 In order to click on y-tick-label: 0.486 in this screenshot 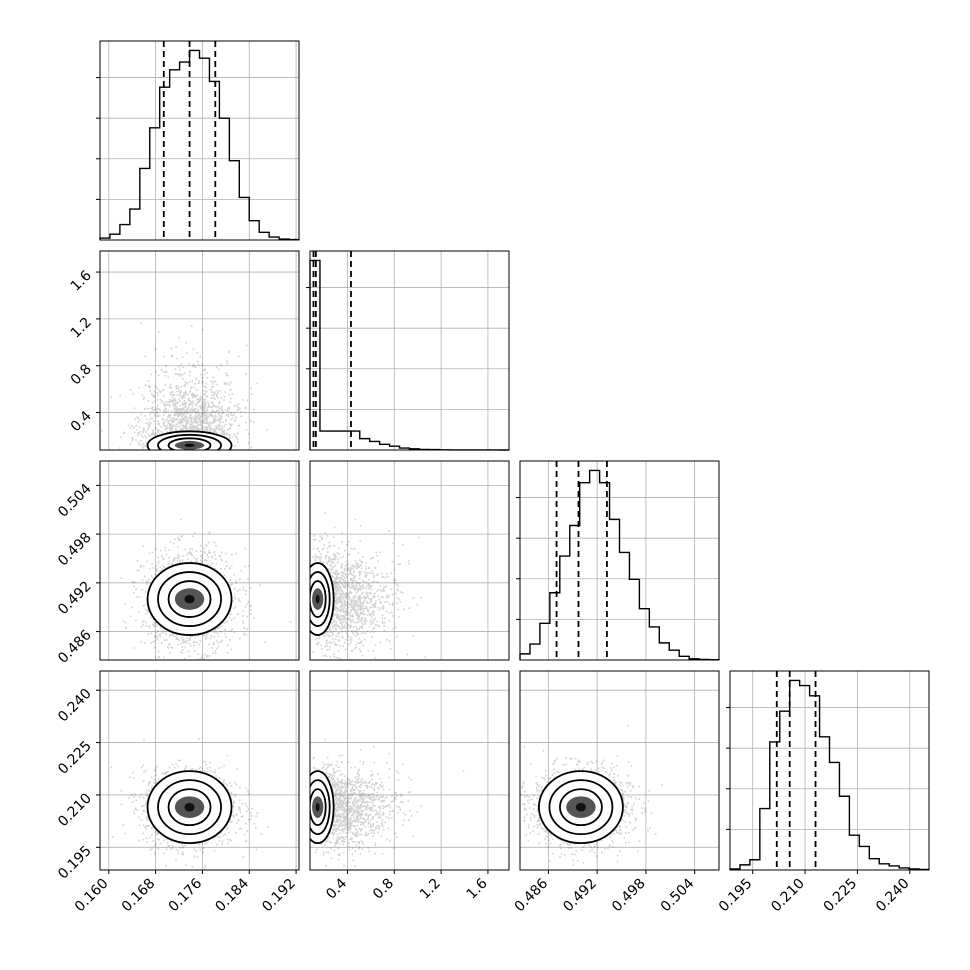, I will do `click(75, 647)`.